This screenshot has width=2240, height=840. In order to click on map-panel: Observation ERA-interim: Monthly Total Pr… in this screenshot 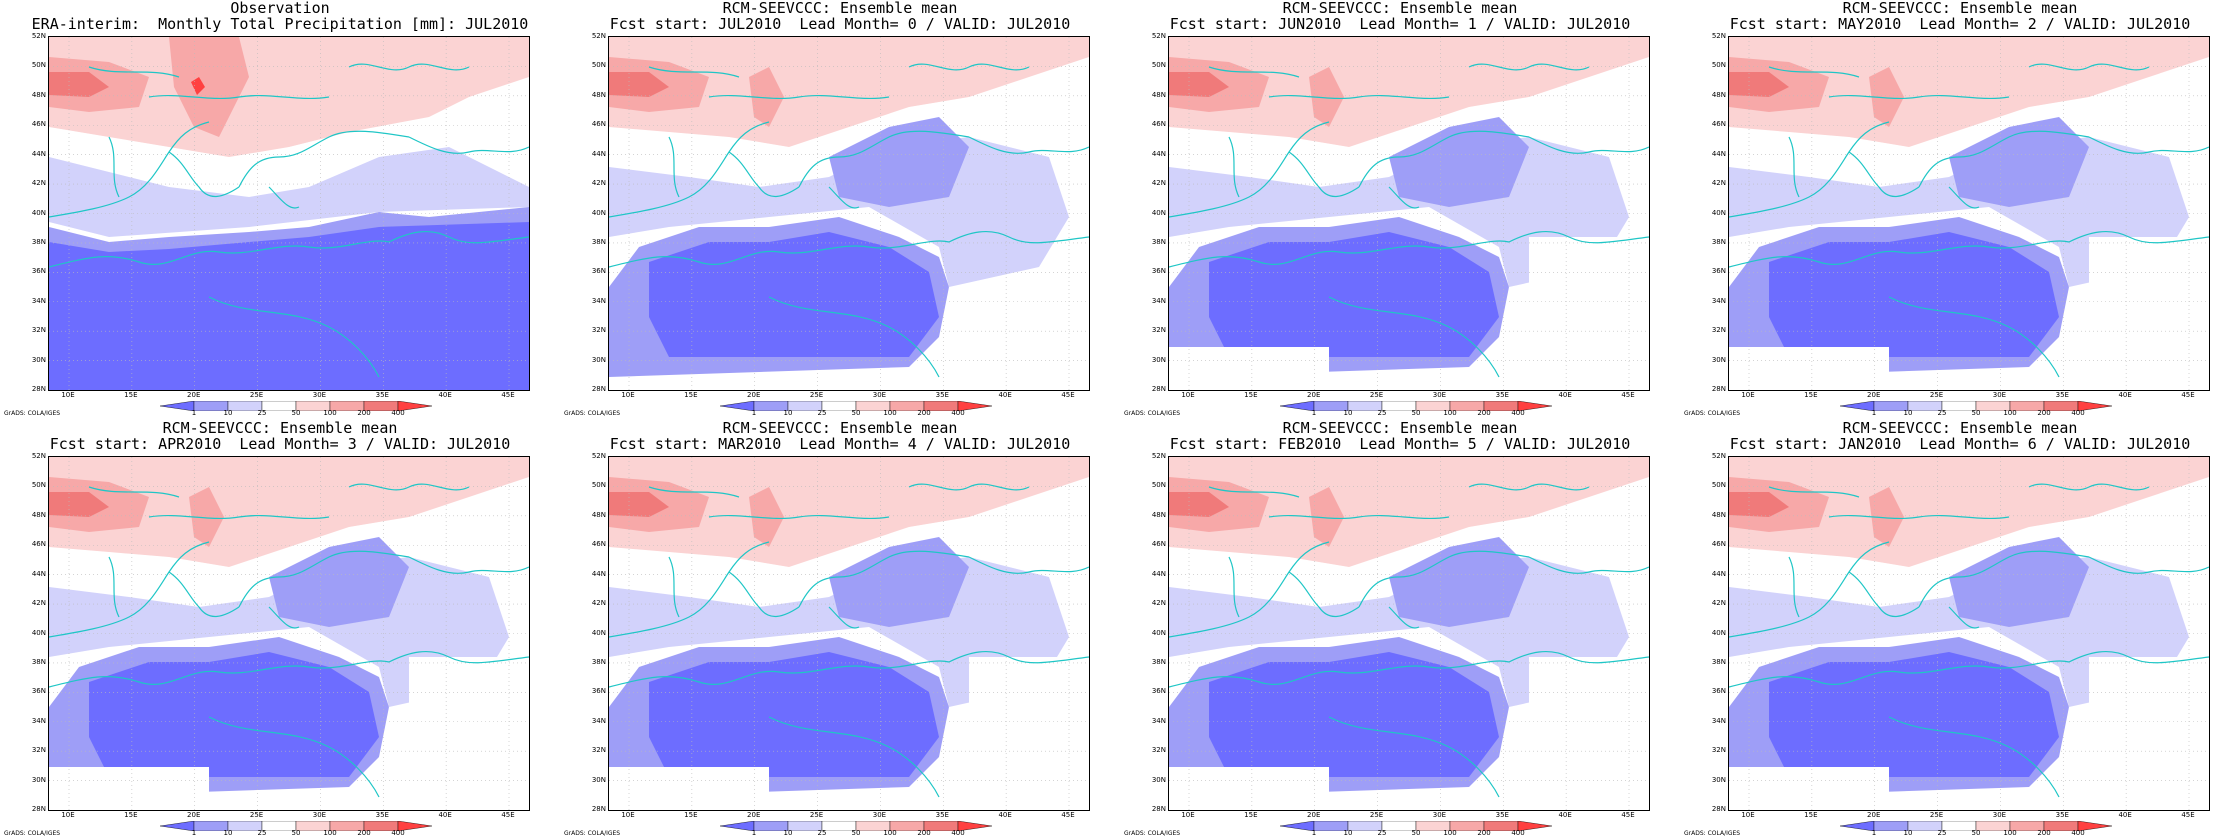, I will do `click(280, 210)`.